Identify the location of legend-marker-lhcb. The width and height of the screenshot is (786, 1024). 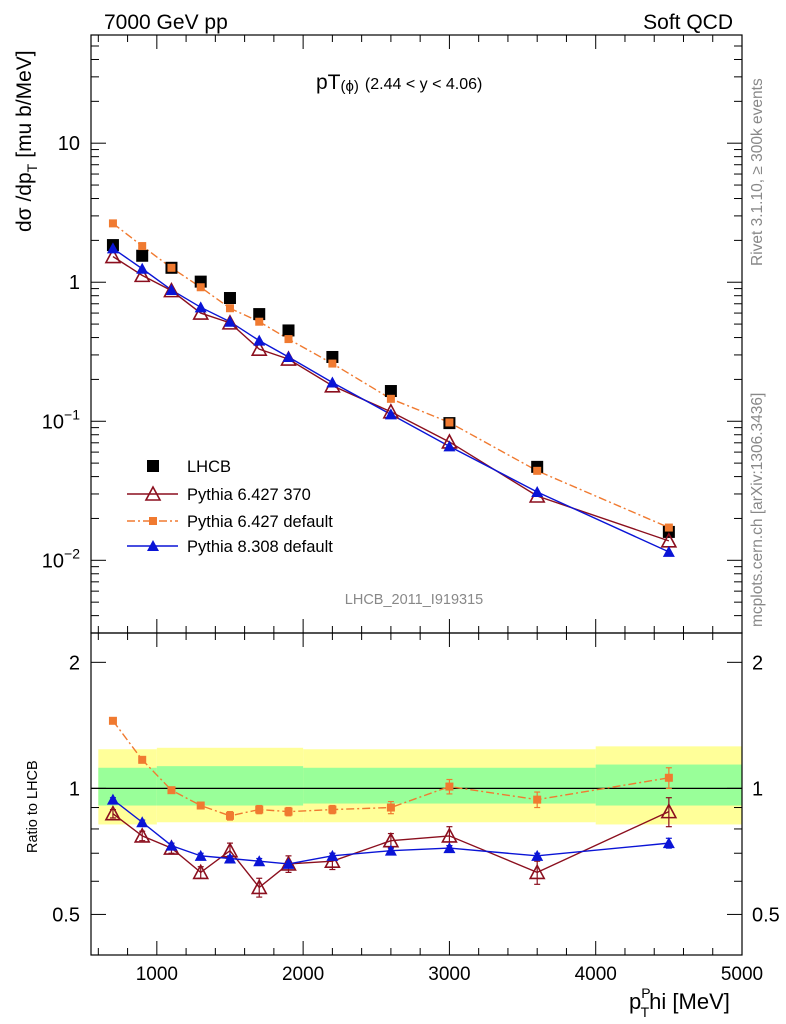
(153, 466).